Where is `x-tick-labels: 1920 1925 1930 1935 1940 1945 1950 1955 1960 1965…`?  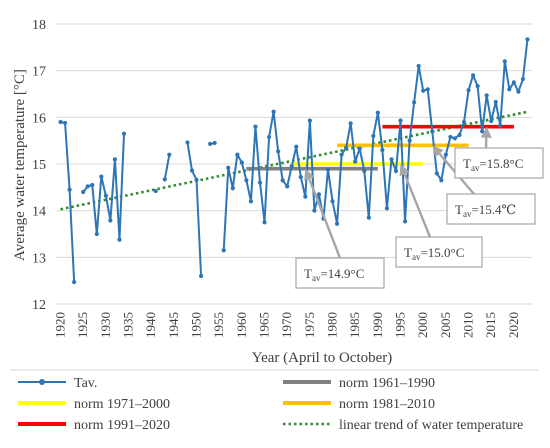
x-tick-labels: 1920 1925 1930 1935 1940 1945 1950 1955 1960 1965… is located at coordinates (287, 325).